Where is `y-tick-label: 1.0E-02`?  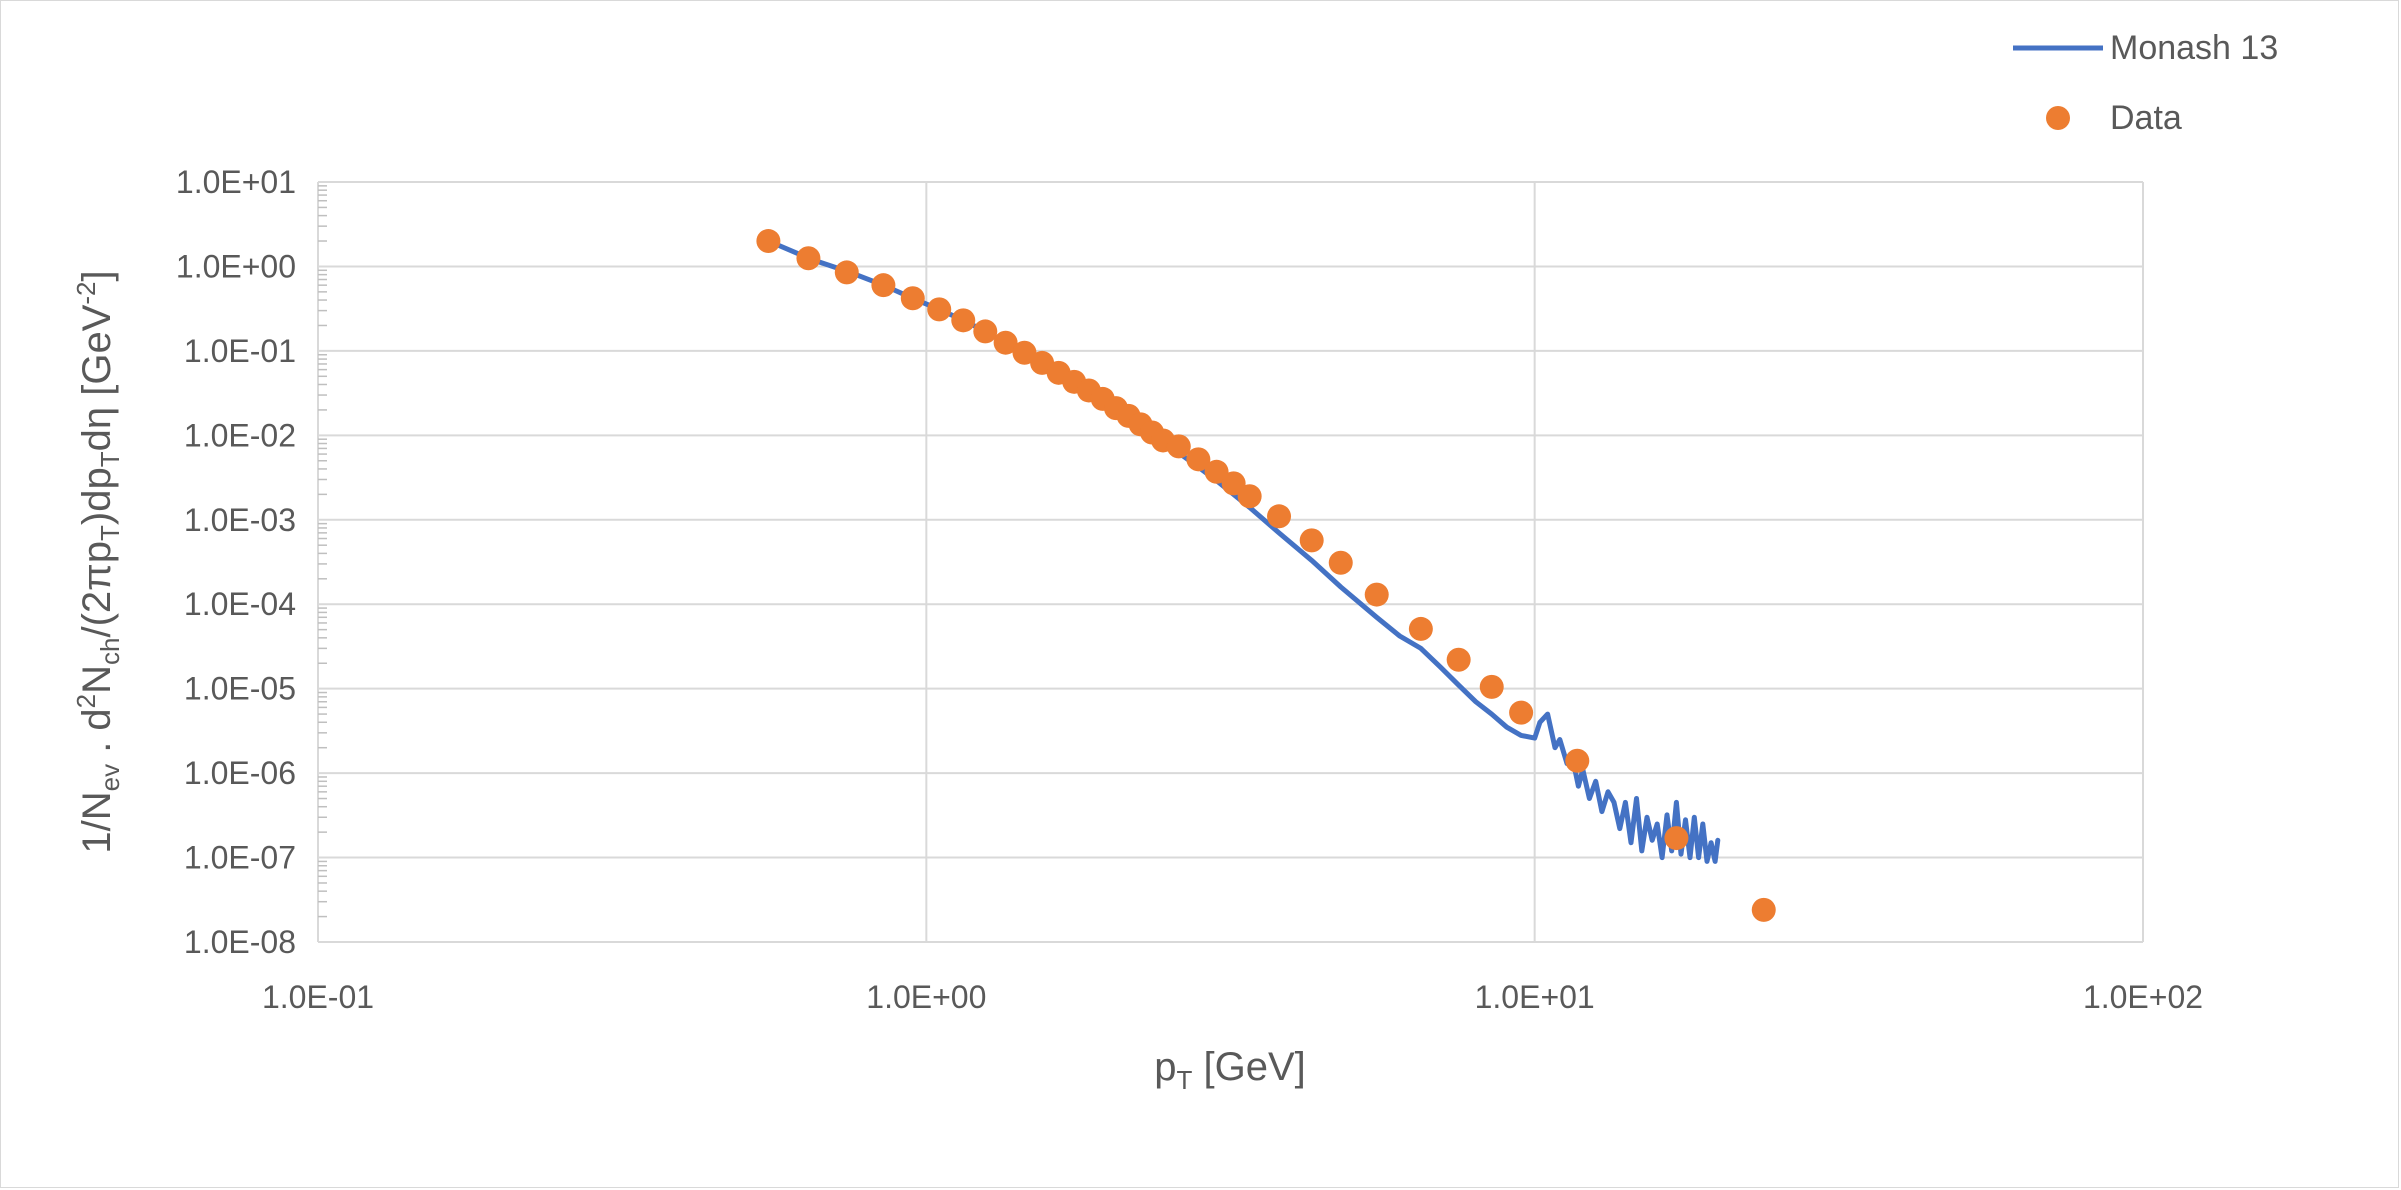
y-tick-label: 1.0E-02 is located at coordinates (240, 435).